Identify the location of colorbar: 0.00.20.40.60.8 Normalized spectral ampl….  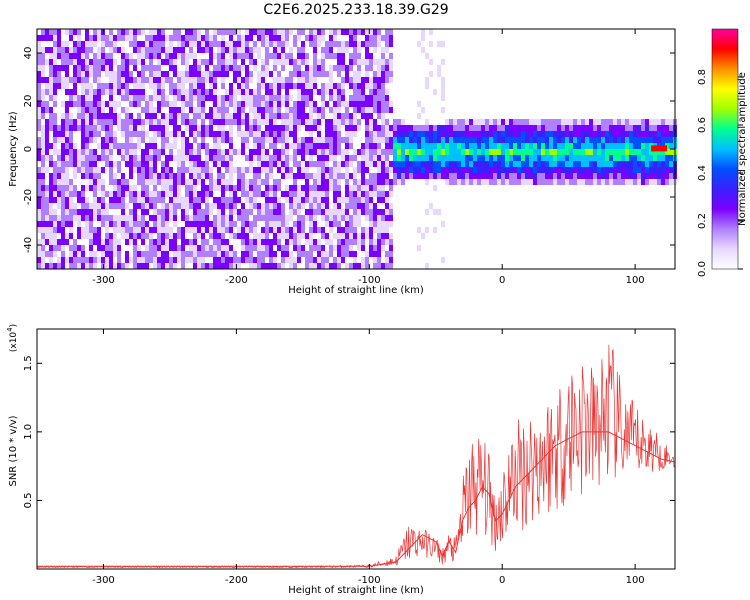
(722, 152).